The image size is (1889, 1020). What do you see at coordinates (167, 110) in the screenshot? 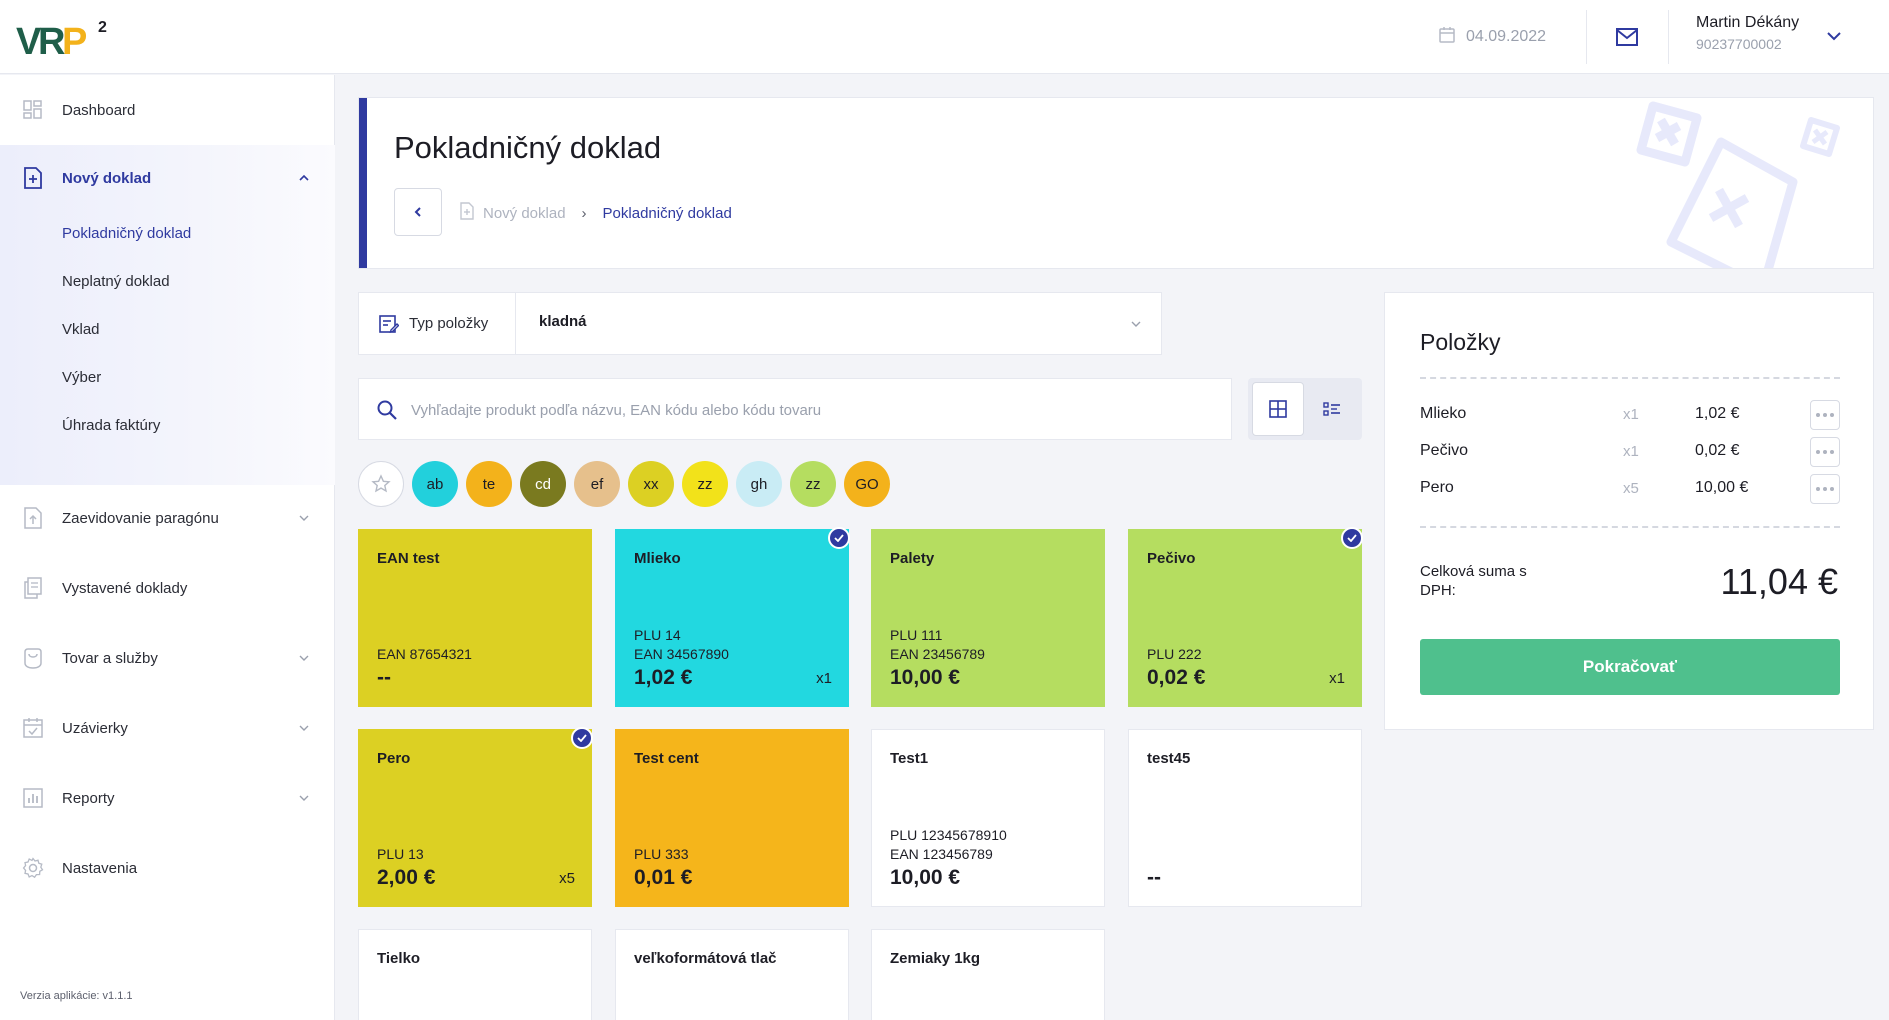
I see `sidebar-item-dashboard: Dashboard` at bounding box center [167, 110].